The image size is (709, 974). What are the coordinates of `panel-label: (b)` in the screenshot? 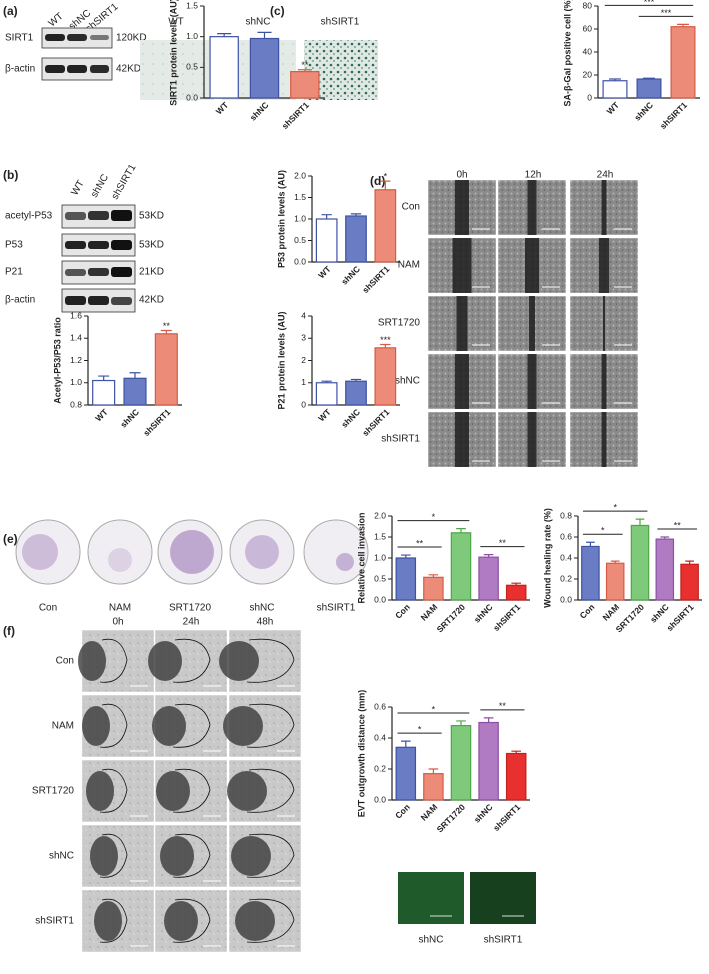 It's located at (10, 175).